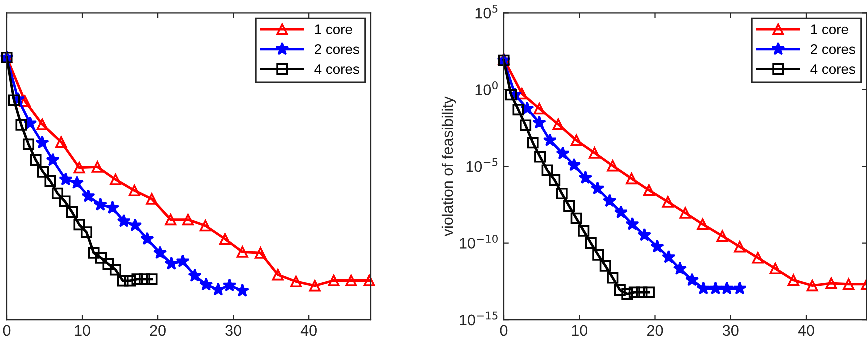 The width and height of the screenshot is (867, 356). Describe the element at coordinates (487, 11) in the screenshot. I see `y-tick-label: 10$^{5}$` at that location.